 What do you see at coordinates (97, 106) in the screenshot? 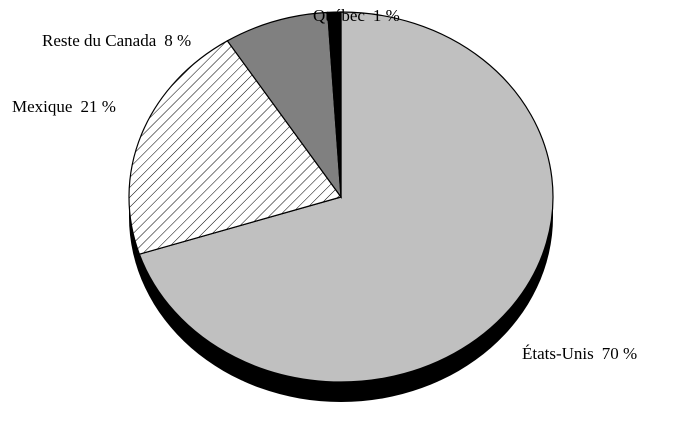
I see `slice-value-label: 21 %` at bounding box center [97, 106].